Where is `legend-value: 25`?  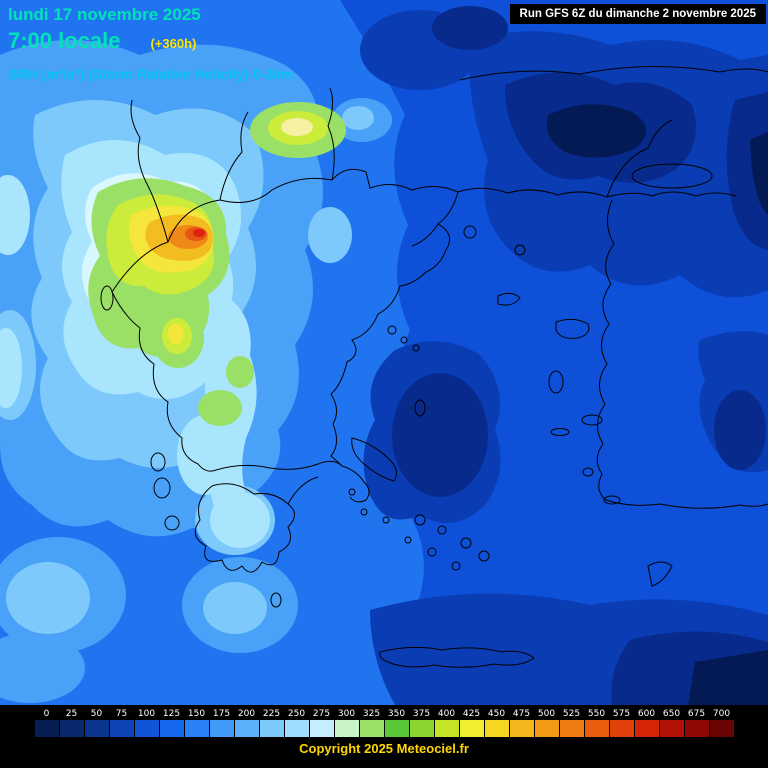
legend-value: 25 is located at coordinates (71, 714).